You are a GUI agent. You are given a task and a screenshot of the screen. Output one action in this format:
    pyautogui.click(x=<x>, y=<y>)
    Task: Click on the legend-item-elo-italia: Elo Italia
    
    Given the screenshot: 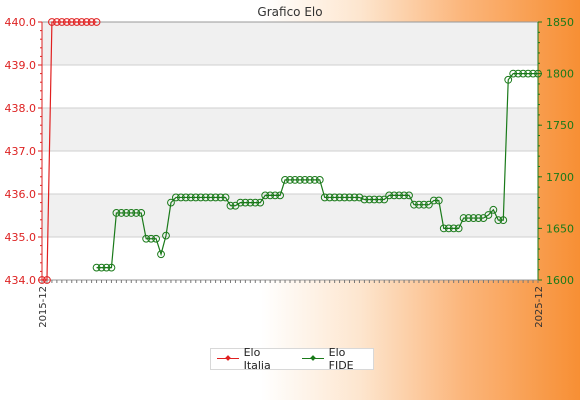 What is the action you would take?
    pyautogui.click(x=253, y=359)
    